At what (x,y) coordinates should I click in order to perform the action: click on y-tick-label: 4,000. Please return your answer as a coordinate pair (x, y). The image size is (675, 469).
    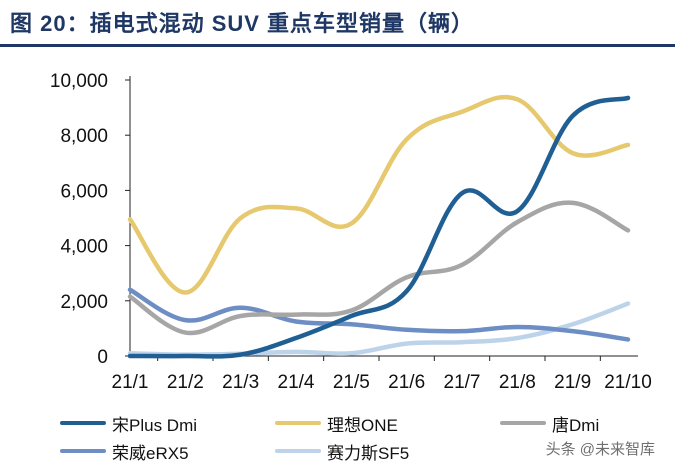
    Looking at the image, I should click on (84, 247).